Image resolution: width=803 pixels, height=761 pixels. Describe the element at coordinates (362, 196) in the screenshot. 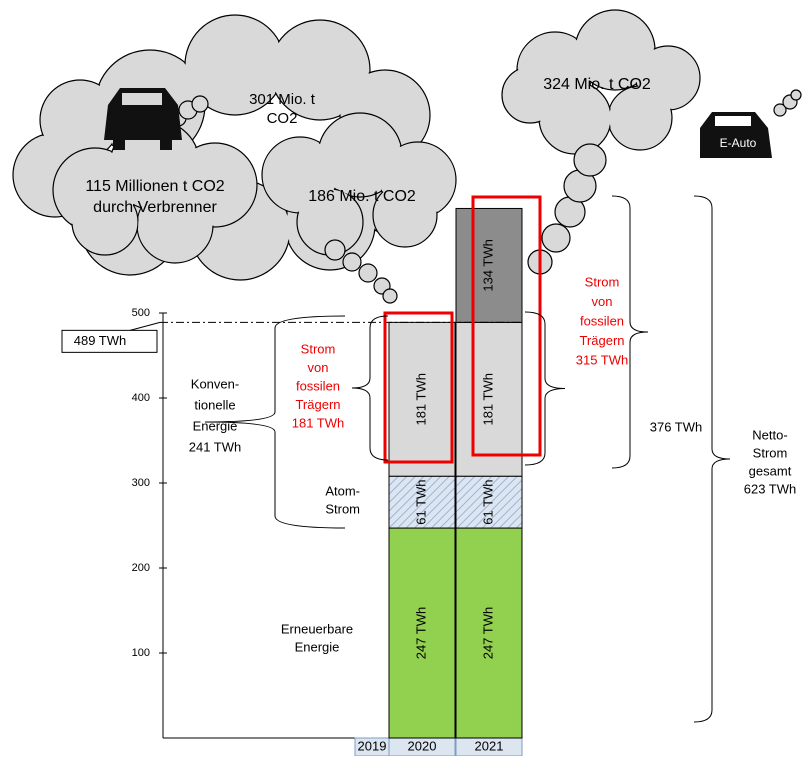

I see `cloud-label: 186 Mio. t CO2` at that location.